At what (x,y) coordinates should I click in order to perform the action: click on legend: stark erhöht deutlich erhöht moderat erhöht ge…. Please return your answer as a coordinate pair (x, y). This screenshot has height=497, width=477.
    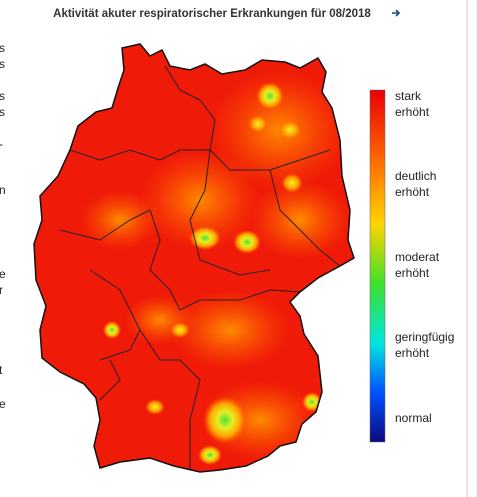
    Looking at the image, I should click on (424, 257).